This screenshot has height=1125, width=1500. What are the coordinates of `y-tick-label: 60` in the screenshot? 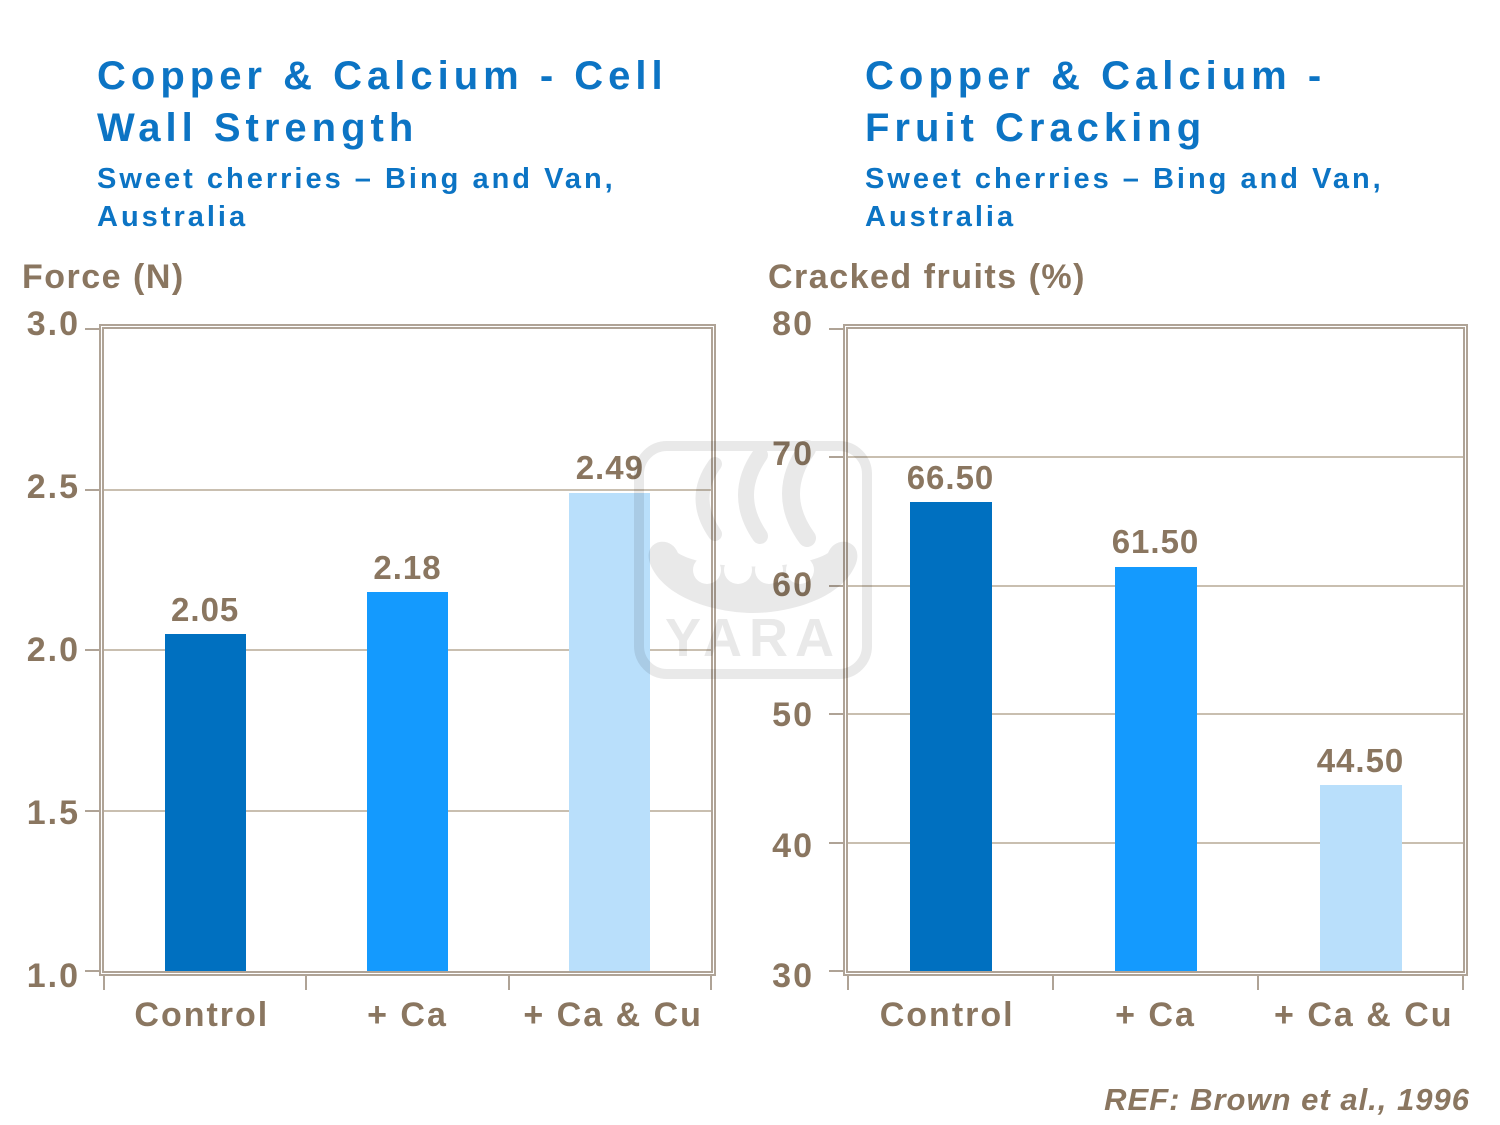 It's located at (793, 584).